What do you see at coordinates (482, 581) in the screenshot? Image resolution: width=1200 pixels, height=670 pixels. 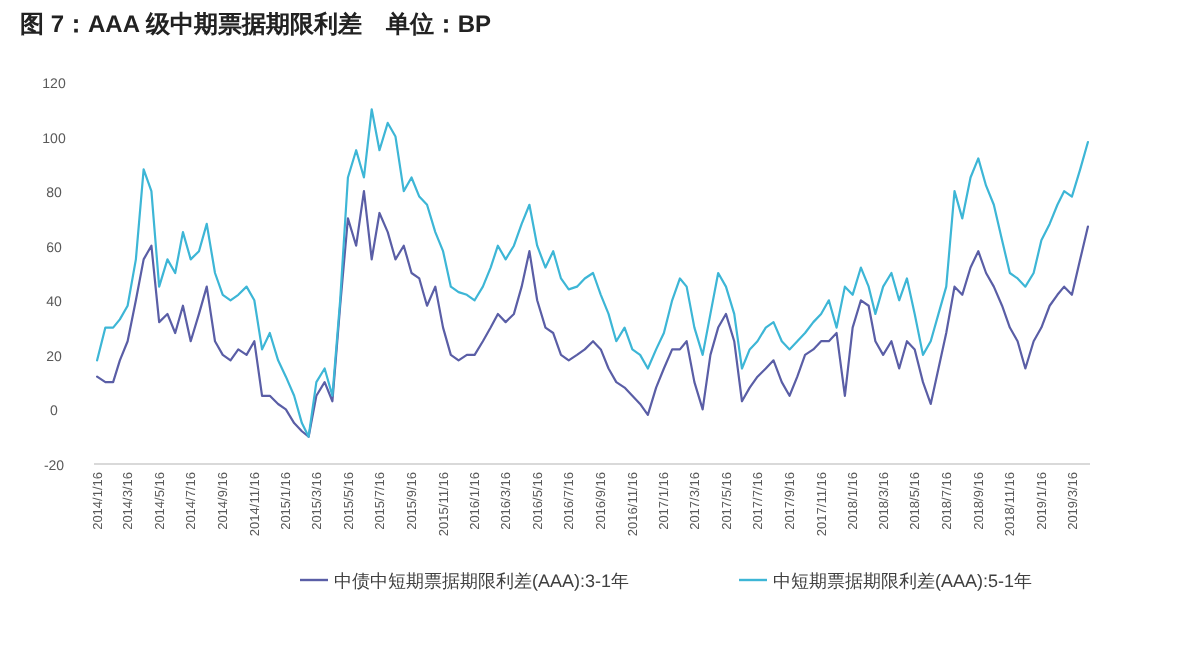 I see `legend-label: 中债中短期票据期限利差(AAA):3-1年` at bounding box center [482, 581].